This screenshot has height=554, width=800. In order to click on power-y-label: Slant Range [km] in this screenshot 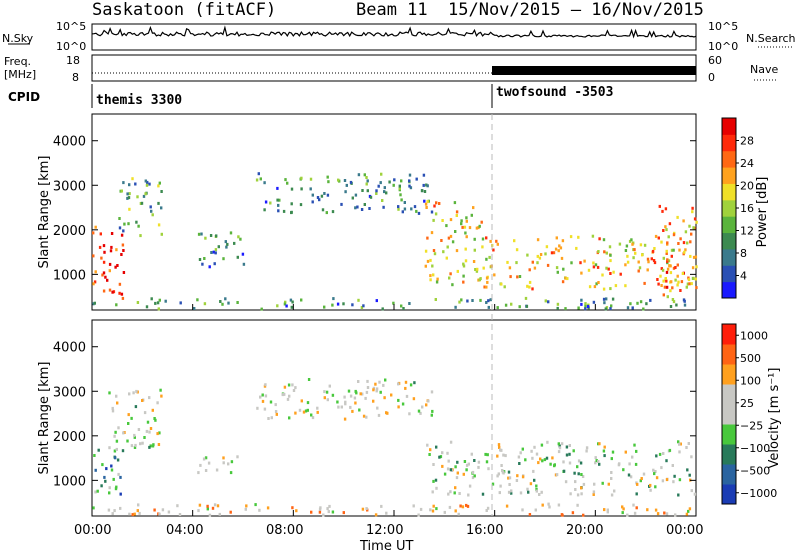, I will do `click(44, 212)`.